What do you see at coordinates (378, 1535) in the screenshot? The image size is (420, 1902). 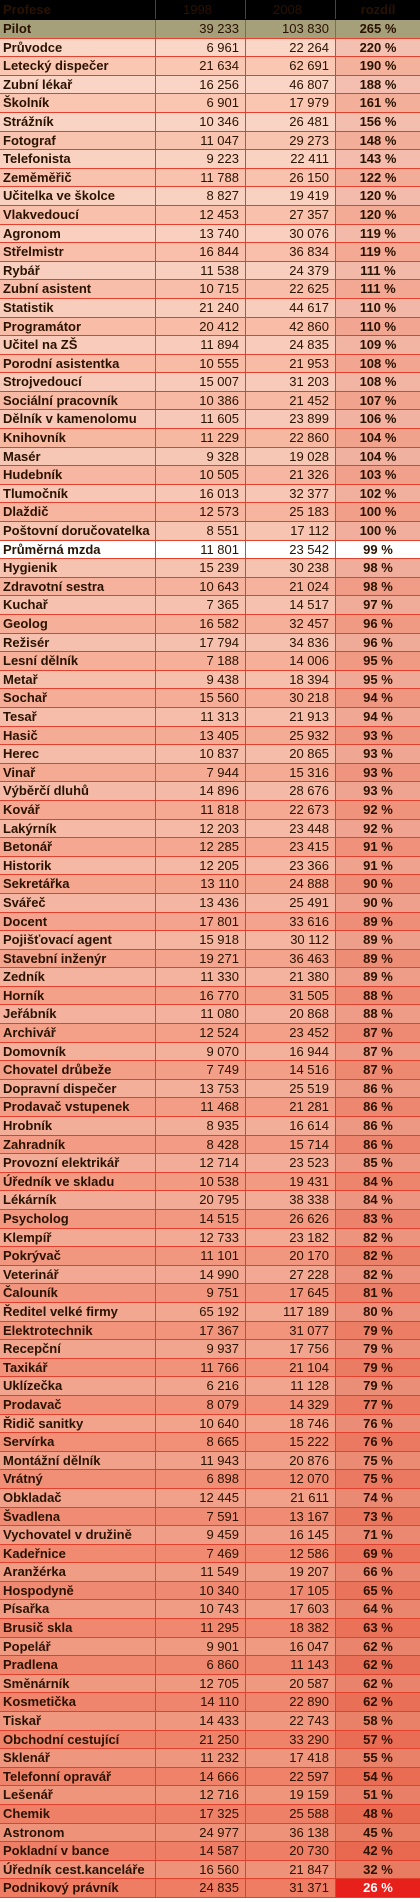 I see `difference: 71 %` at bounding box center [378, 1535].